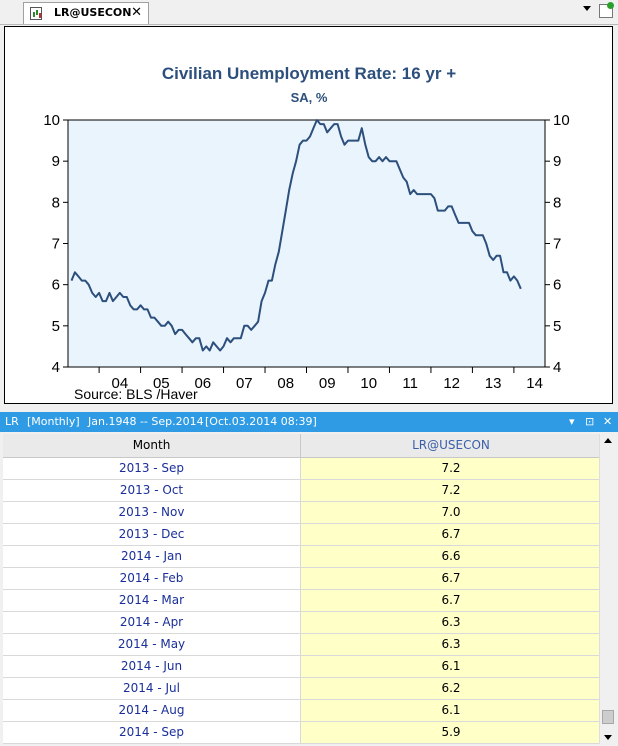 Image resolution: width=618 pixels, height=746 pixels. I want to click on y-tick-label-left: 9, so click(56, 161).